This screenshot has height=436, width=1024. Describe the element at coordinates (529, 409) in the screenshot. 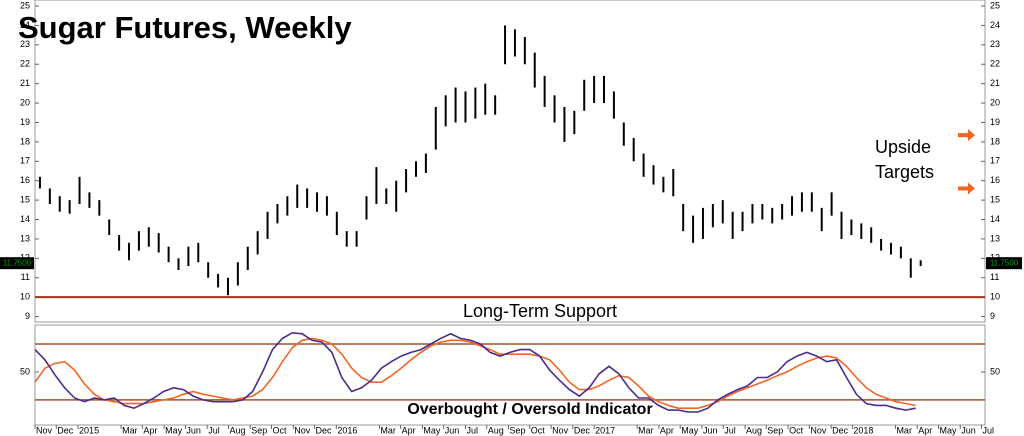

I see `indicator-title: Overbought / Oversold Indicator` at that location.